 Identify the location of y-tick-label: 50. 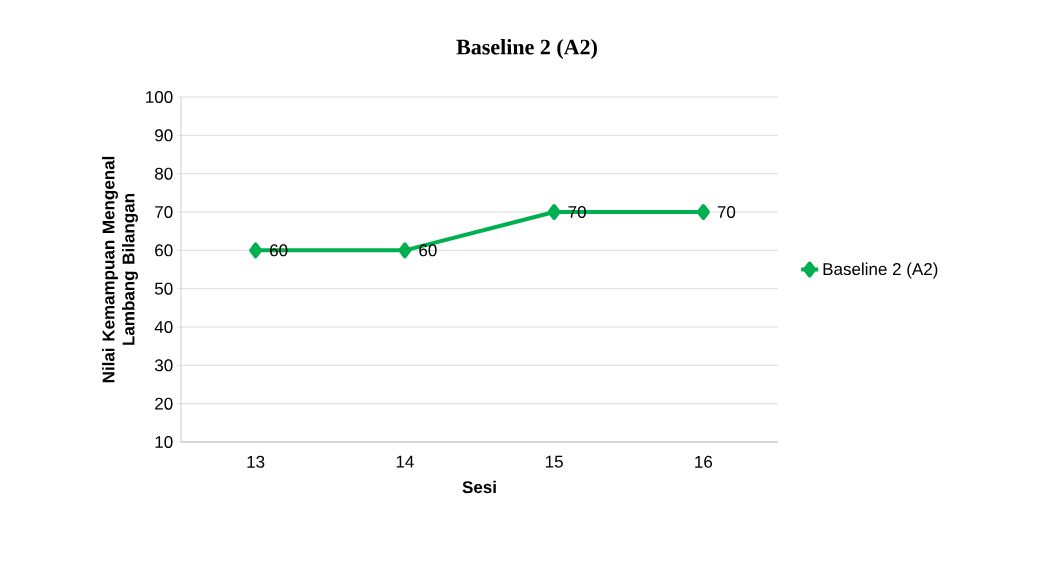
(163, 288).